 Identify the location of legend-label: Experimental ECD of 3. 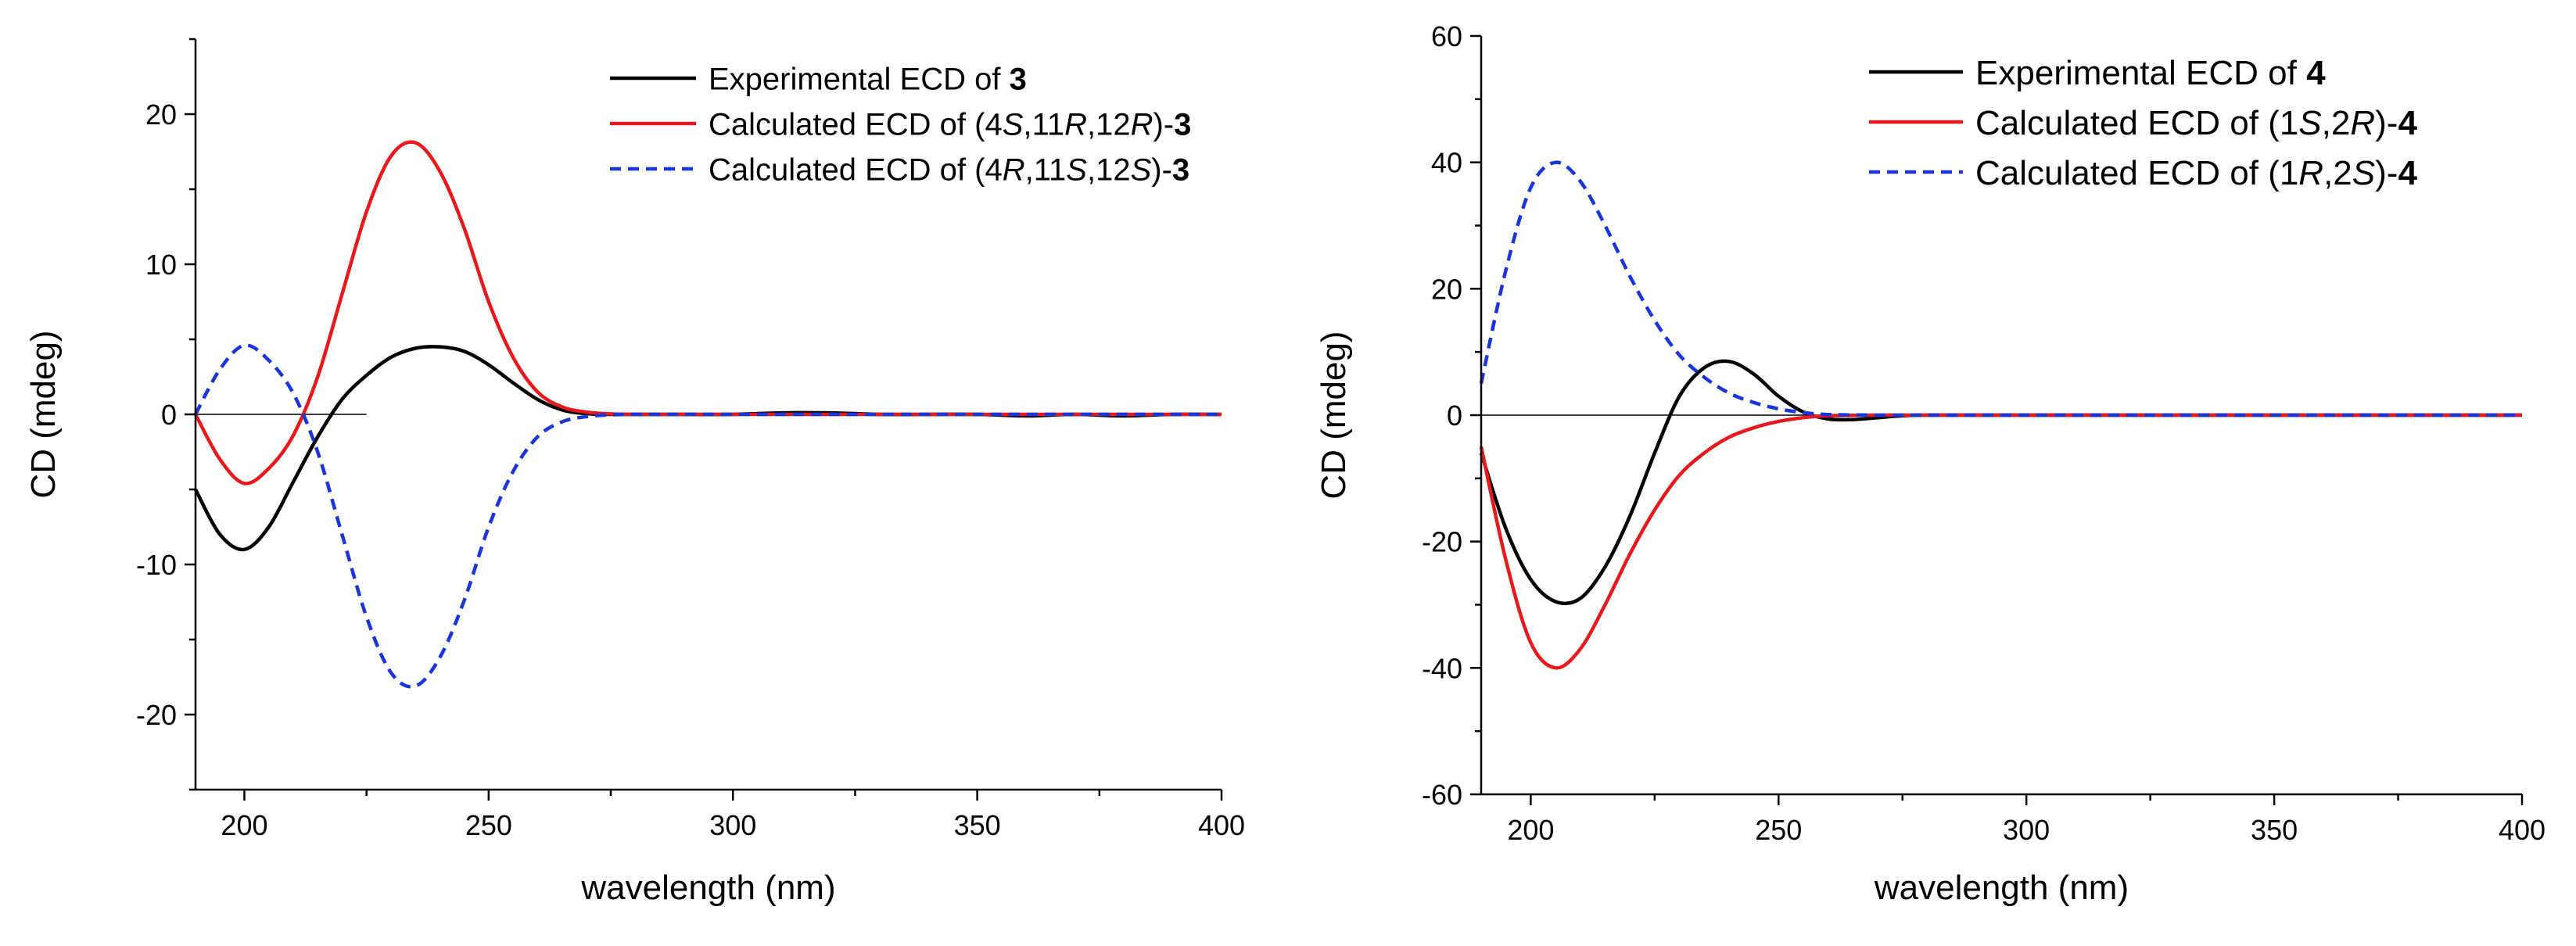
(868, 79).